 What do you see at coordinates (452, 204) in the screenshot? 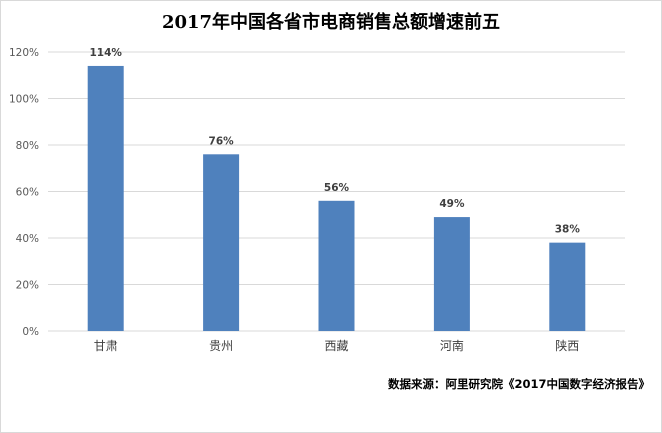
I see `data-label: 49%` at bounding box center [452, 204].